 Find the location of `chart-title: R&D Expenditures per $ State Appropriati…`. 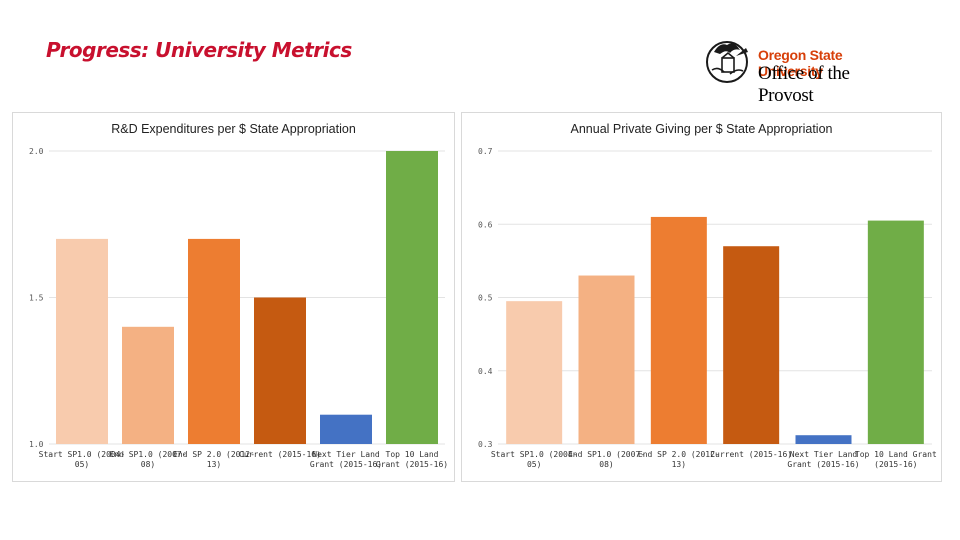

chart-title: R&D Expenditures per $ State Appropriati… is located at coordinates (233, 129).